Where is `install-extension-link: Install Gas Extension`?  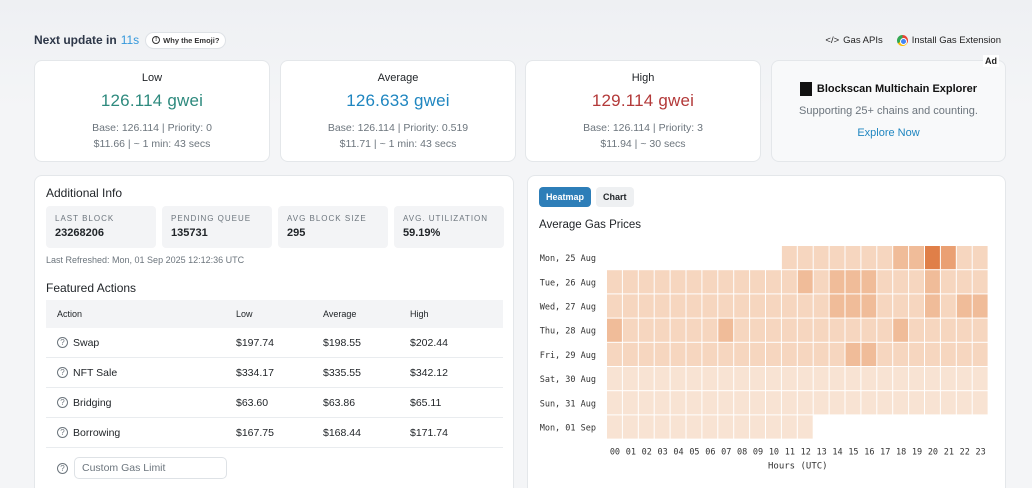 install-extension-link: Install Gas Extension is located at coordinates (948, 40).